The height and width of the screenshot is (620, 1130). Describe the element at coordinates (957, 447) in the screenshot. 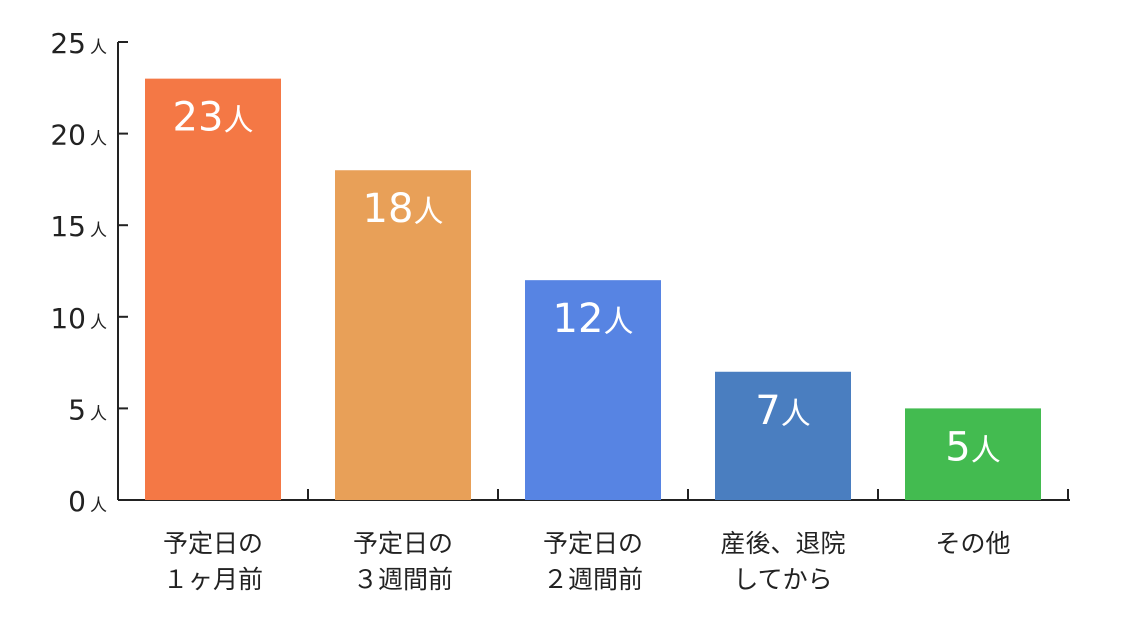

I see `bar-value-number: 5` at that location.